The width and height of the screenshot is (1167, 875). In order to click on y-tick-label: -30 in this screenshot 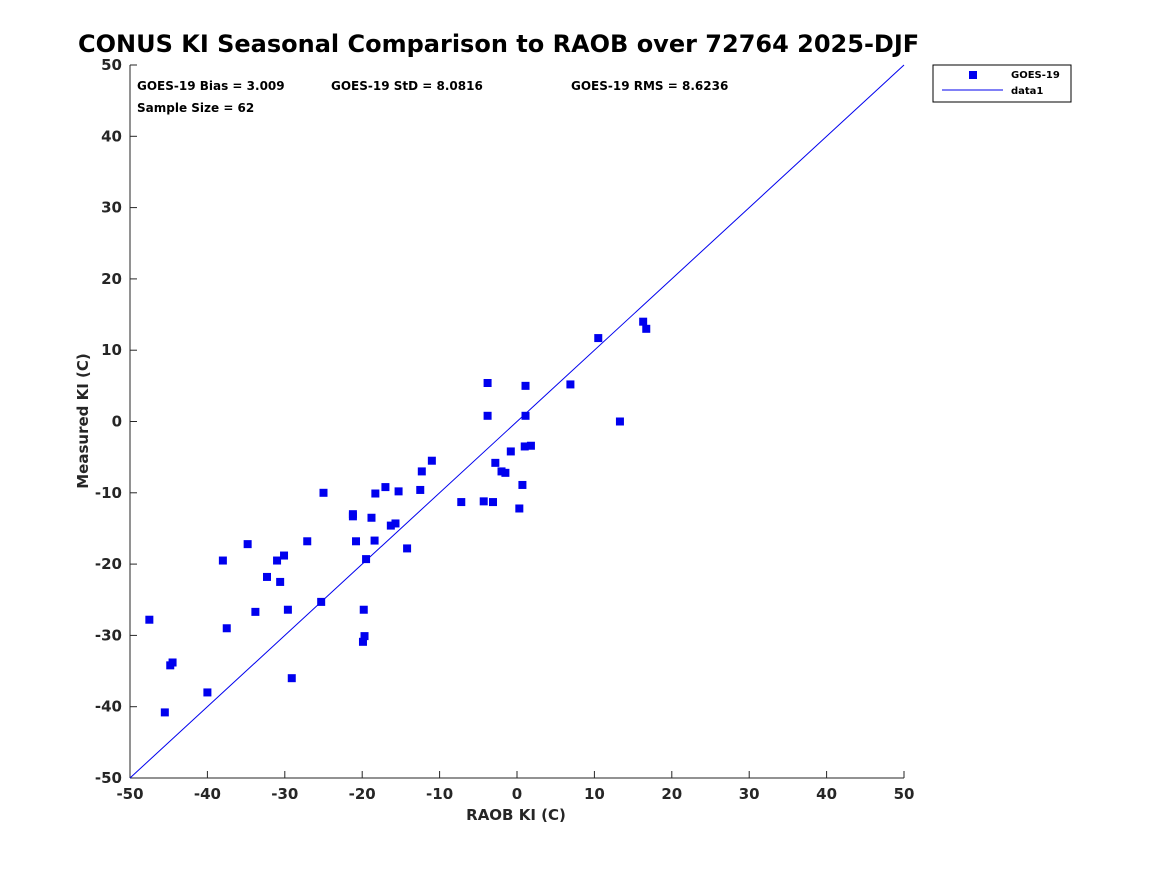, I will do `click(108, 635)`.